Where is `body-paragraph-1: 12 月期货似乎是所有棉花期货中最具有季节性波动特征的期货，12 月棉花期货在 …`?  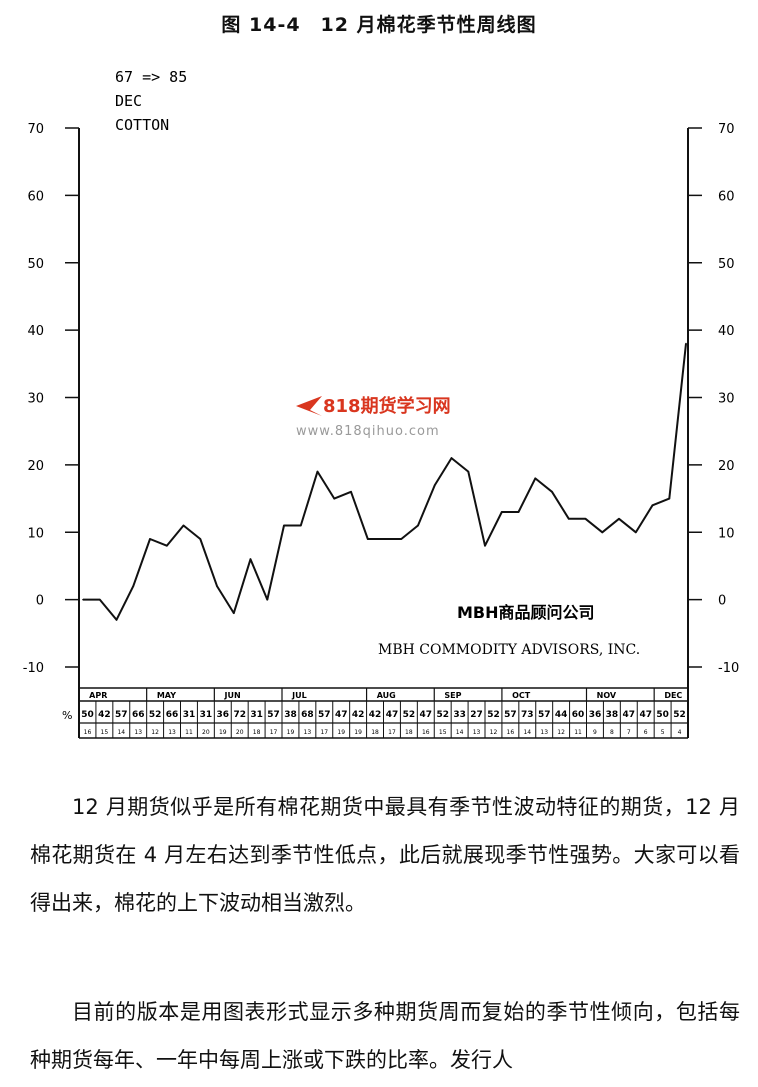 body-paragraph-1: 12 月期货似乎是所有棉花期货中最具有季节性波动特征的期货，12 月棉花期货在 … is located at coordinates (385, 855).